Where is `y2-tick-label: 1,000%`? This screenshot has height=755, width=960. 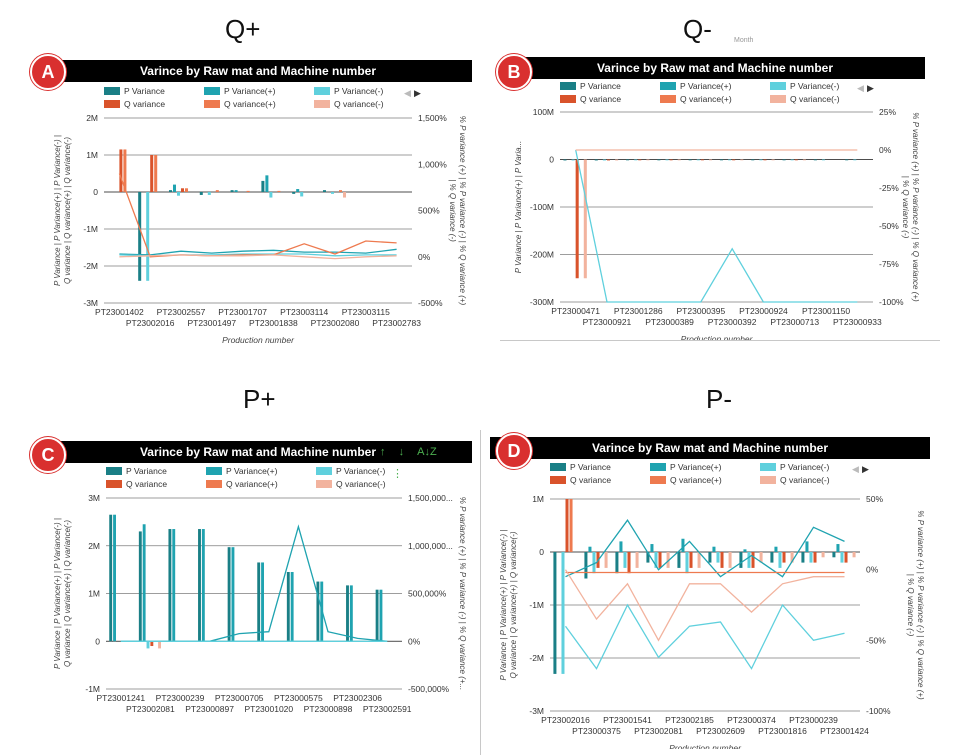
y2-tick-label: 1,000% is located at coordinates (432, 164).